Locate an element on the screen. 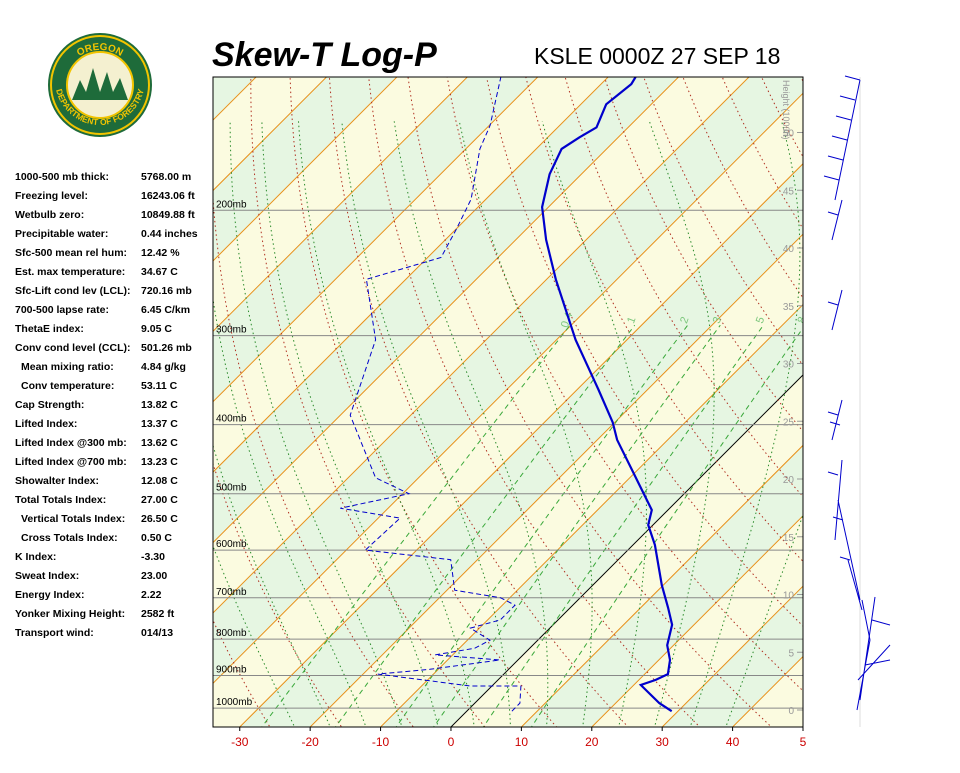 This screenshot has width=960, height=773. isotherm is located at coordinates (911, 369).